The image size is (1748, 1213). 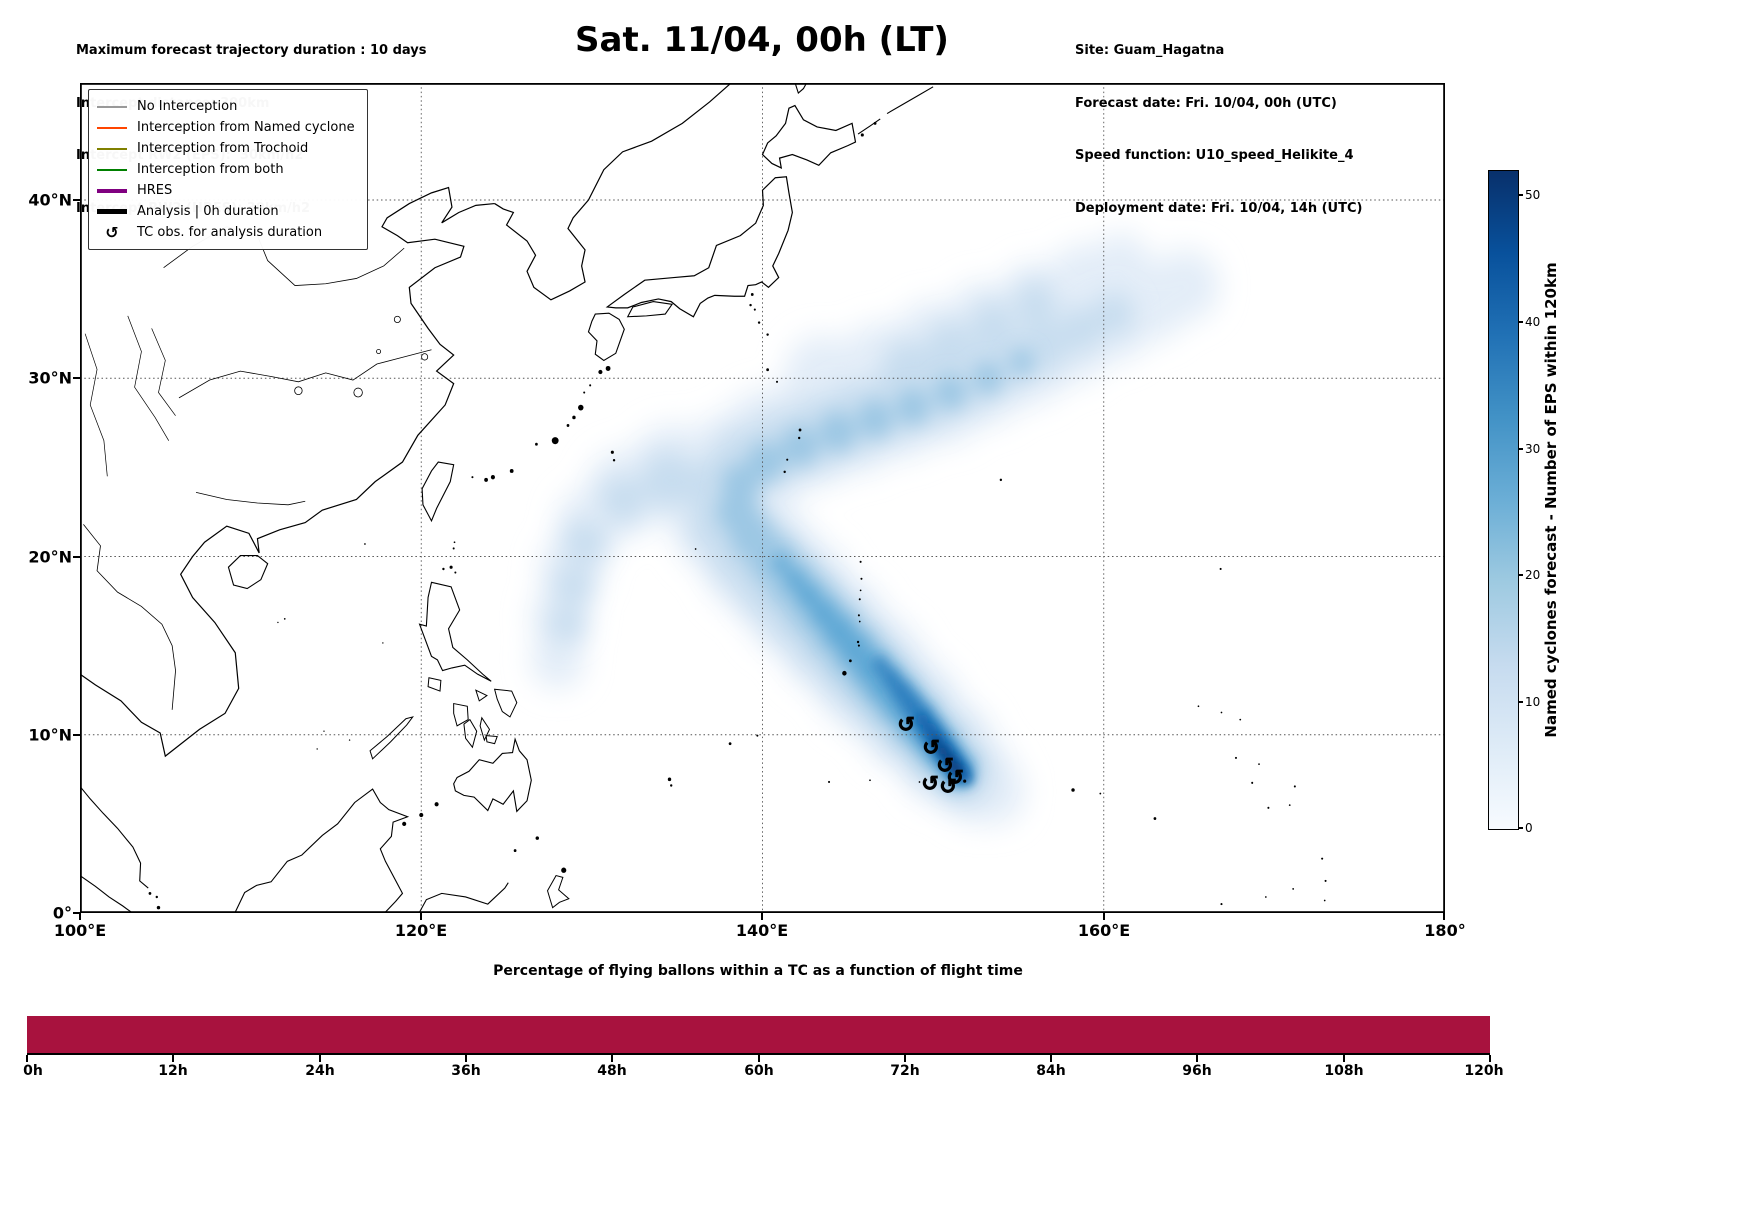 I want to click on legend-label: Interception from both, so click(x=210, y=169).